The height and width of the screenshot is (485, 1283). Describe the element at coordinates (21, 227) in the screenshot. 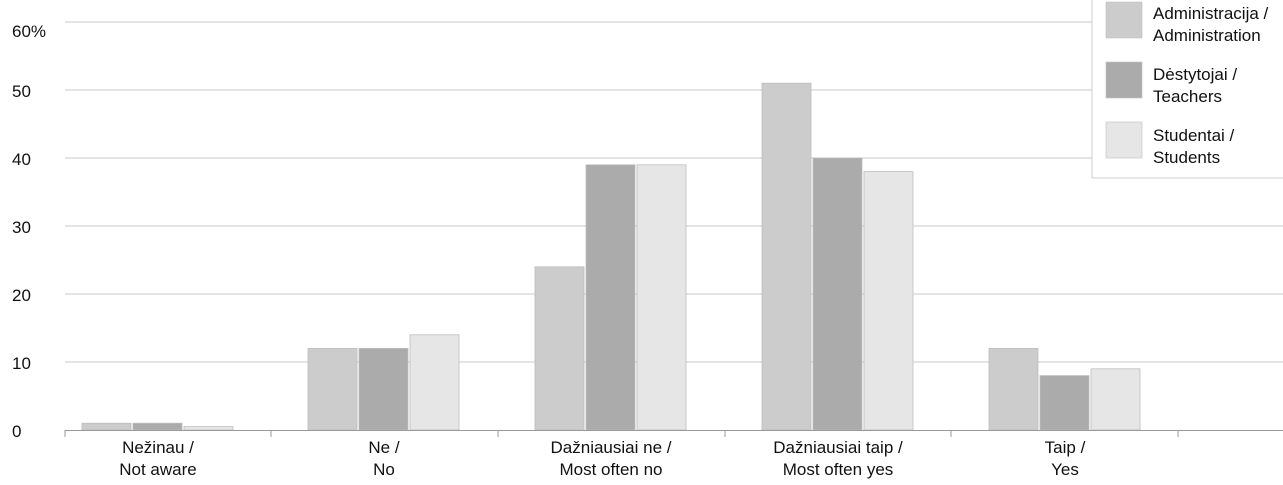

I see `y-tick-label: 30` at that location.